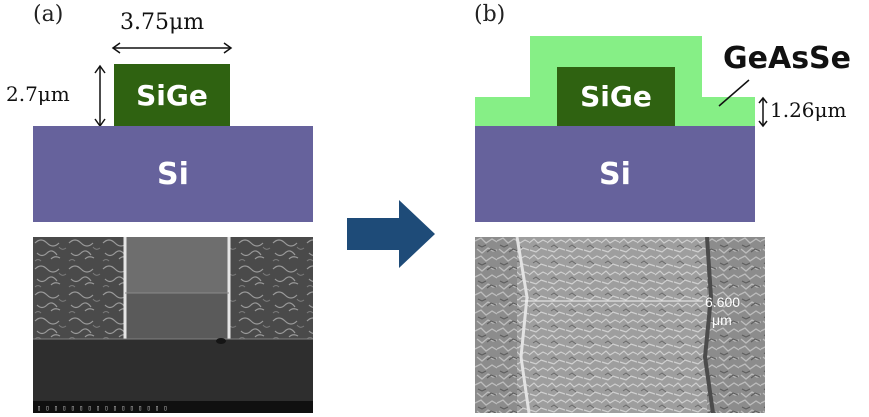 The width and height of the screenshot is (869, 417). Describe the element at coordinates (734, 93) in the screenshot. I see `geasse-leader-line` at that location.